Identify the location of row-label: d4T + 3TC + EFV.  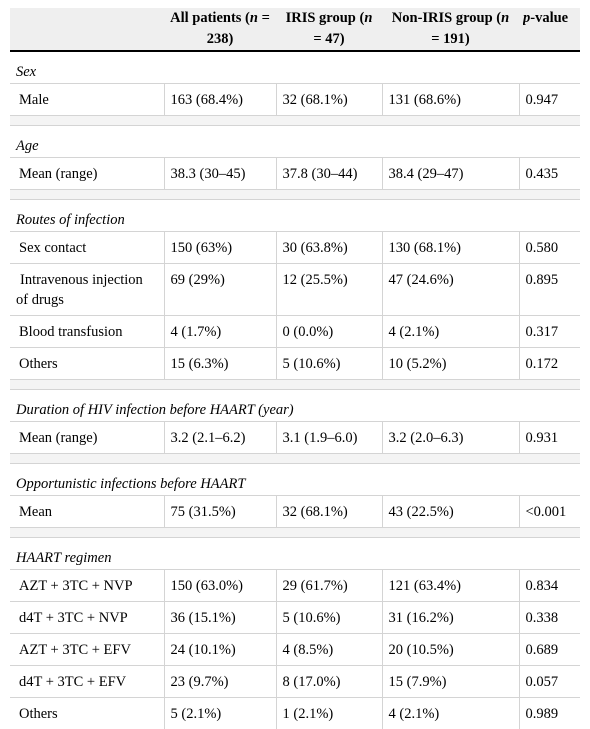
(87, 682).